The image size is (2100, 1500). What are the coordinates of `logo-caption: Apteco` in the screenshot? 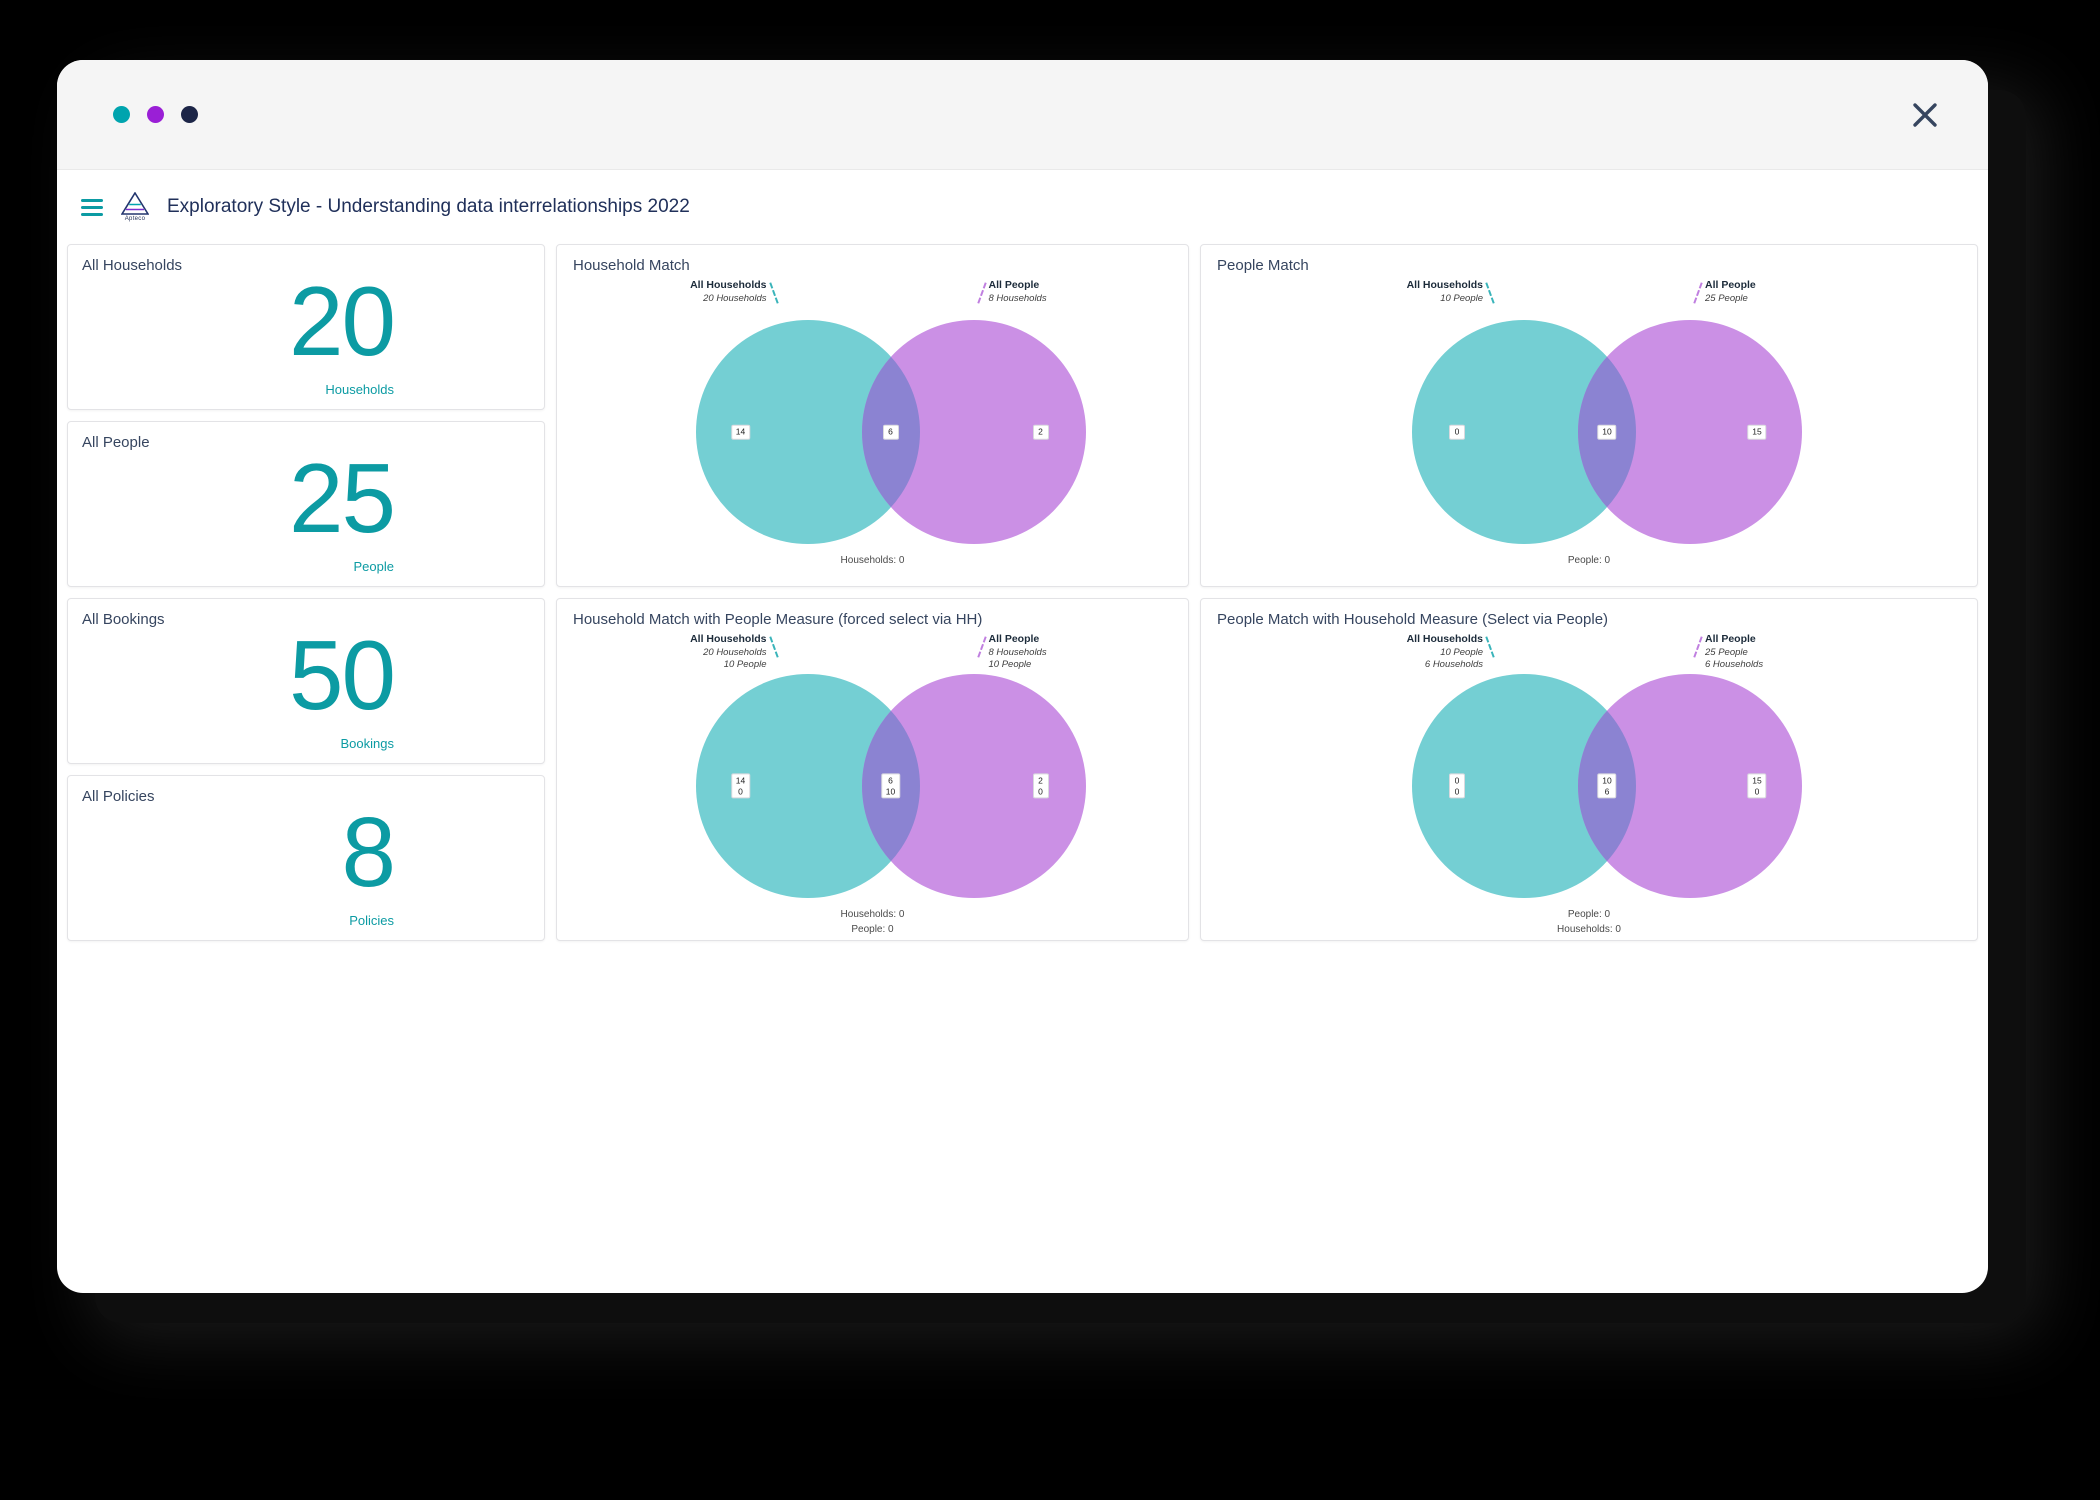 It's located at (135, 219).